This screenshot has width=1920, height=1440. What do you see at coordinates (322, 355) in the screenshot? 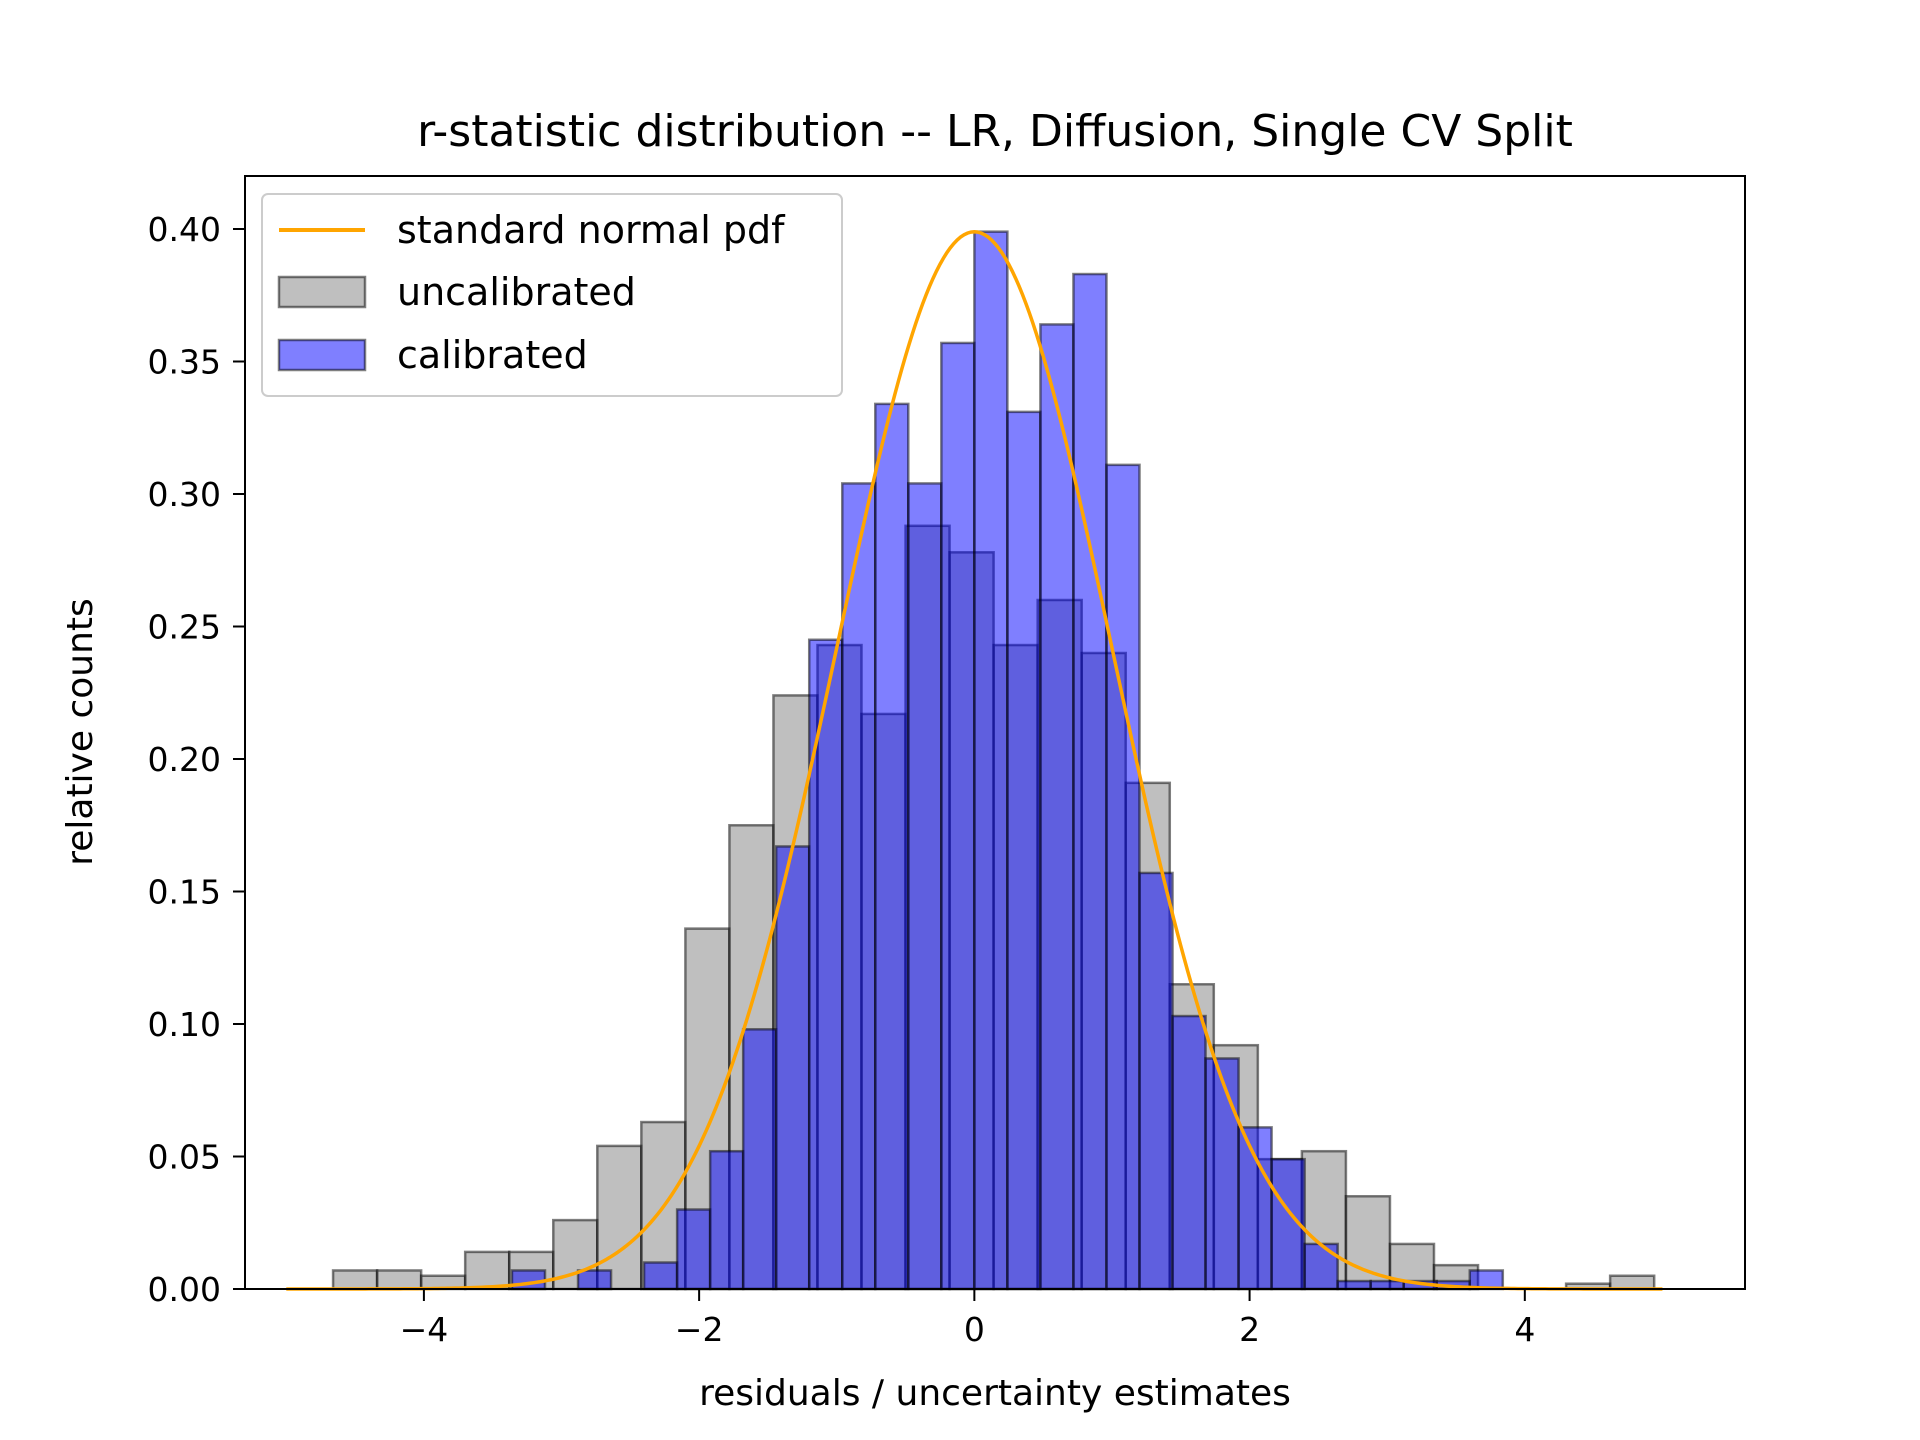
I see `legend-swatch-calibrated` at bounding box center [322, 355].